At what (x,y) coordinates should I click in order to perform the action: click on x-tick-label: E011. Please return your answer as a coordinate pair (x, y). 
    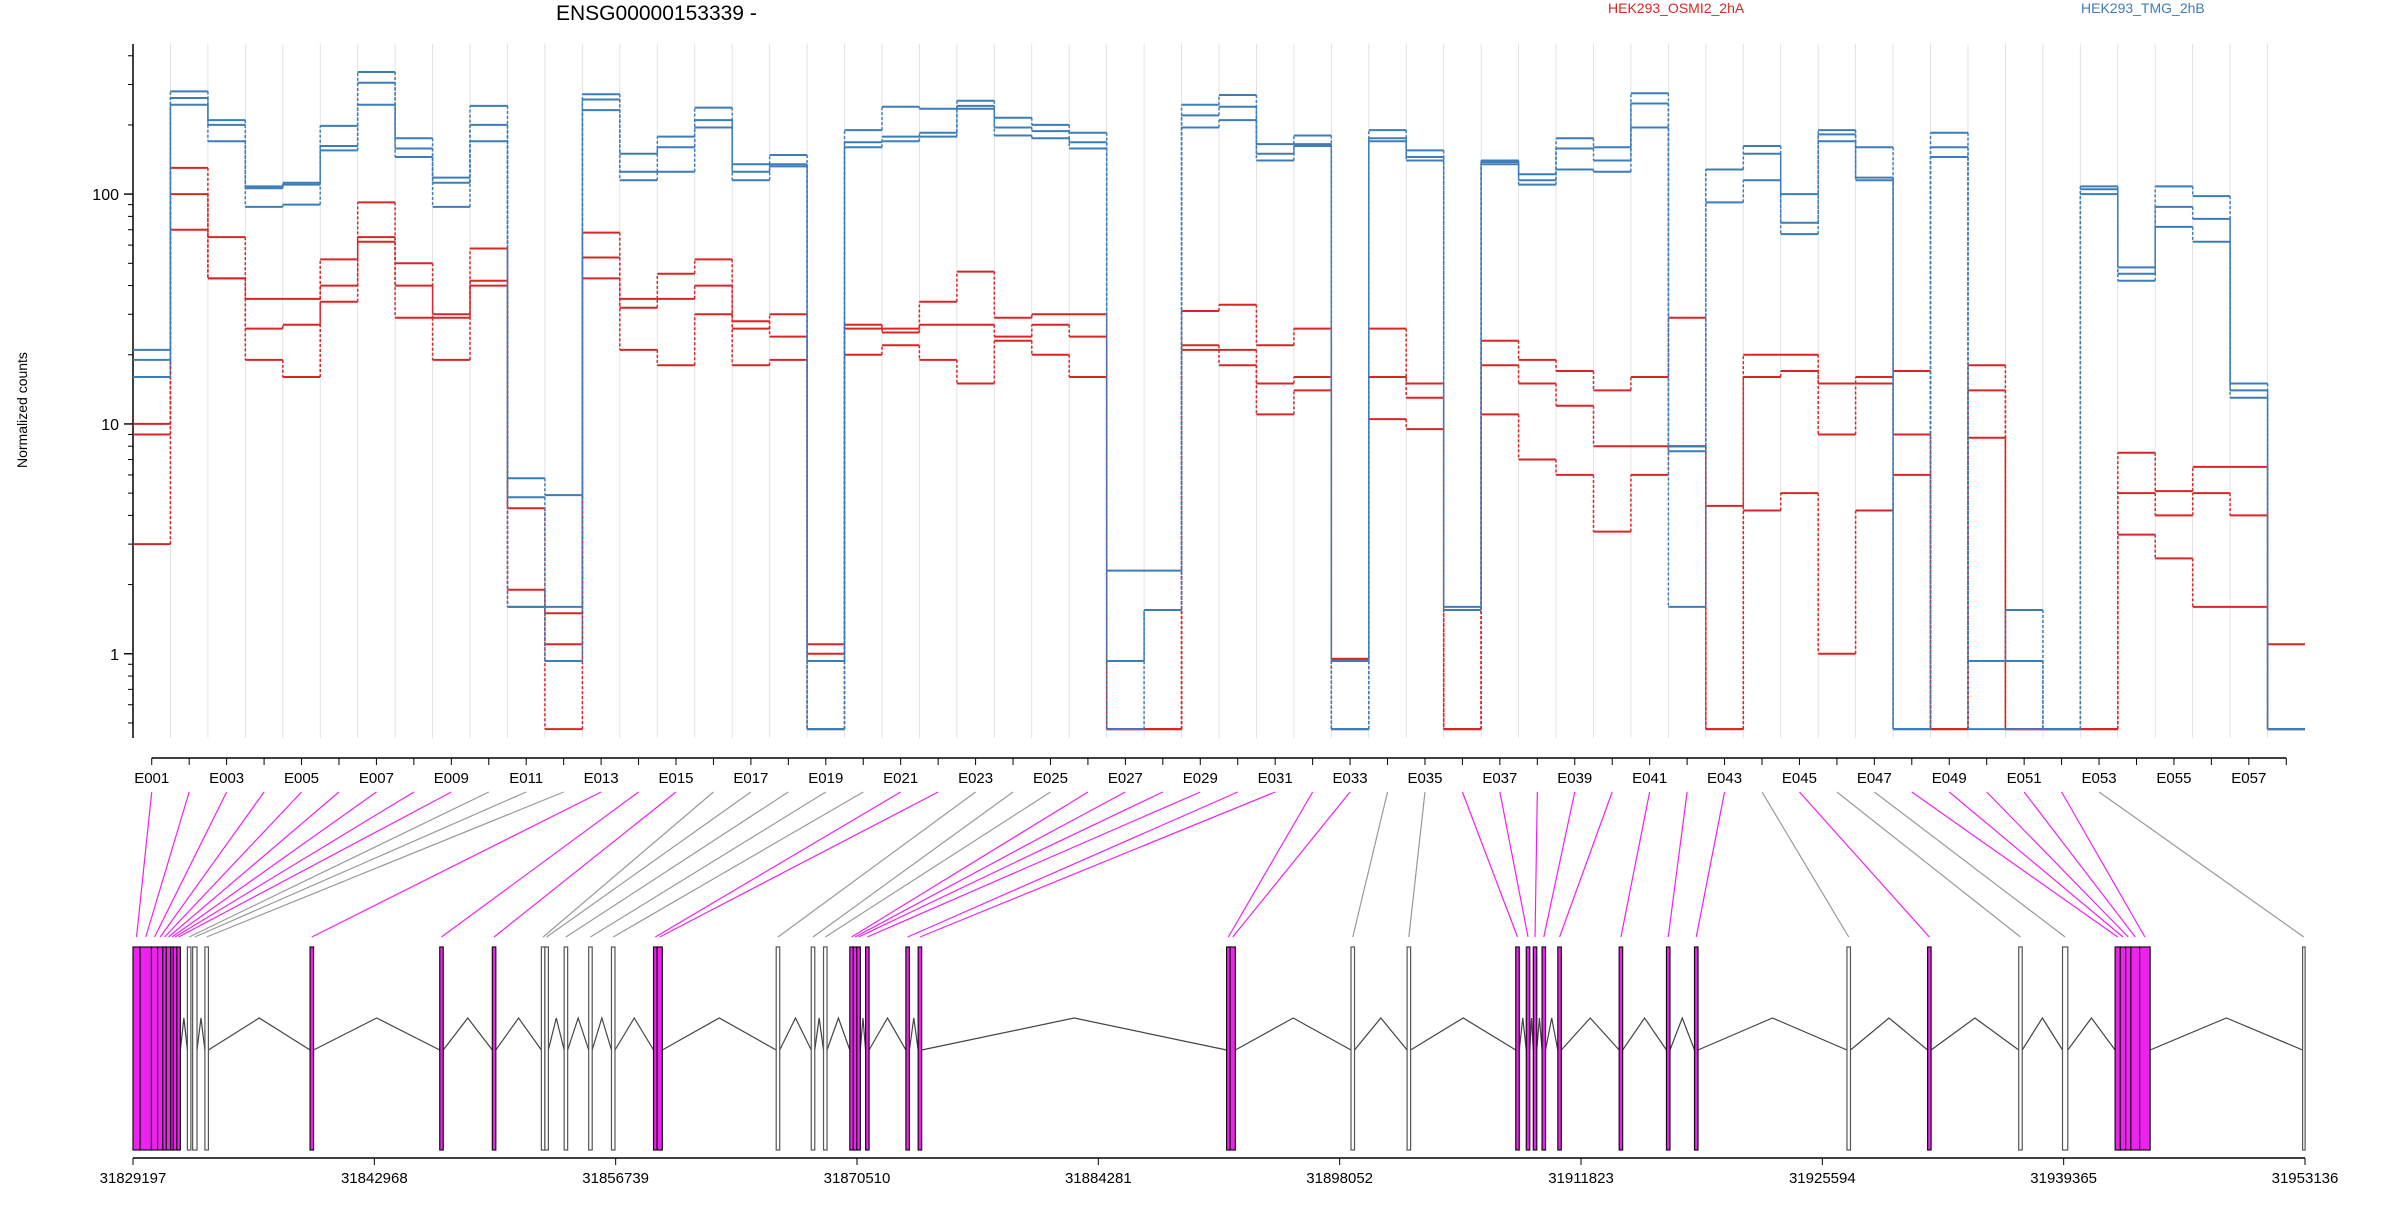
    Looking at the image, I should click on (526, 778).